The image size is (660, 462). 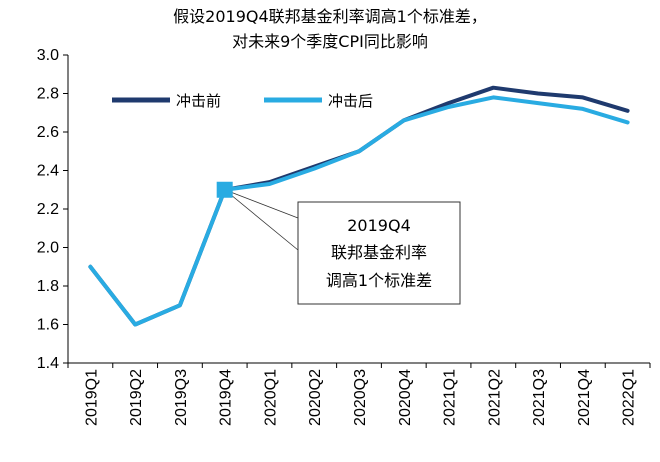 What do you see at coordinates (48, 209) in the screenshot?
I see `y-tick-label: 2.2` at bounding box center [48, 209].